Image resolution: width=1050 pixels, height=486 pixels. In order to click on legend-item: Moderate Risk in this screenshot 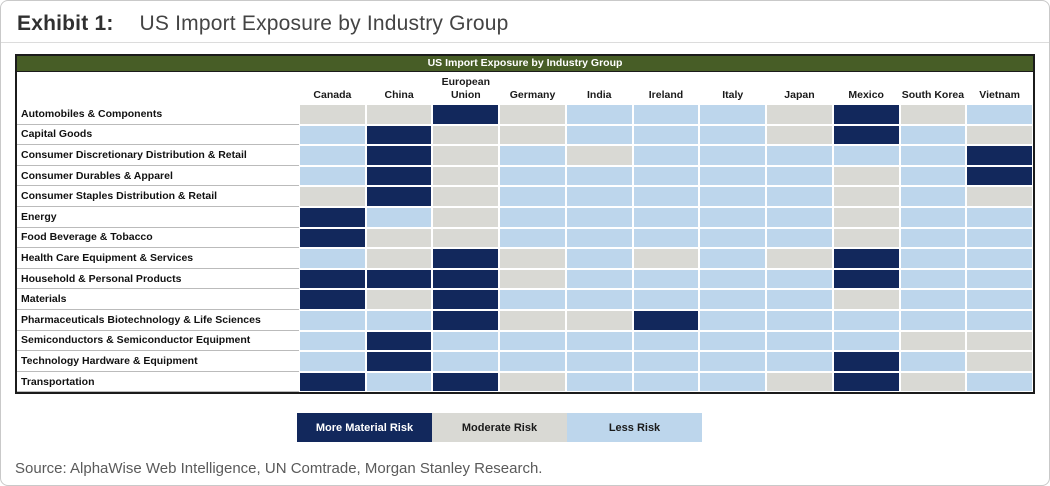, I will do `click(499, 428)`.